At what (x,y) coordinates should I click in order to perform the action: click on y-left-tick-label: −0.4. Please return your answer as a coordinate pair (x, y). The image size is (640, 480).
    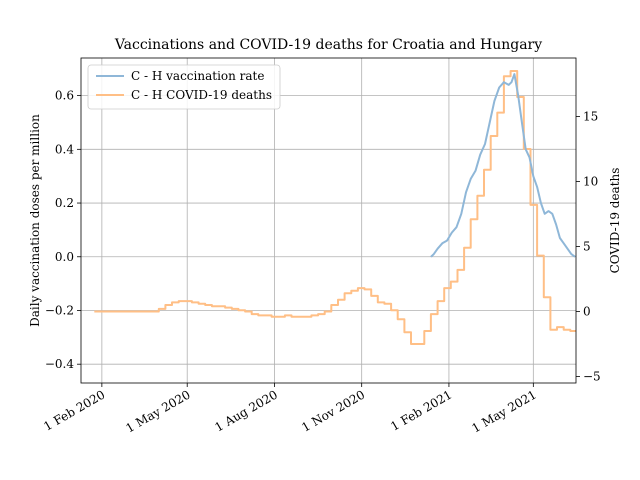
    Looking at the image, I should click on (60, 364).